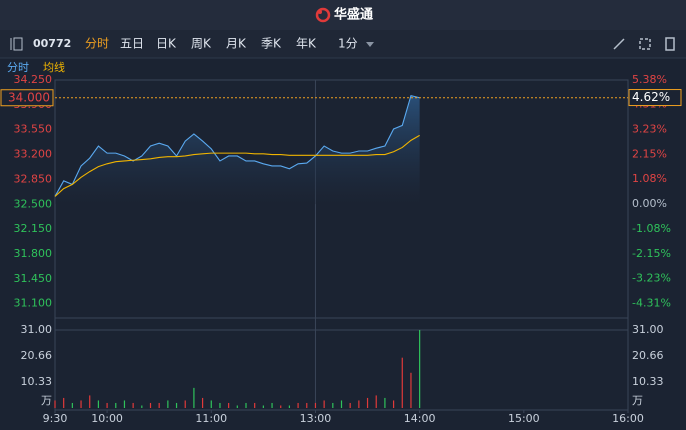 The image size is (686, 430). What do you see at coordinates (132, 44) in the screenshot?
I see `tab: 五日` at bounding box center [132, 44].